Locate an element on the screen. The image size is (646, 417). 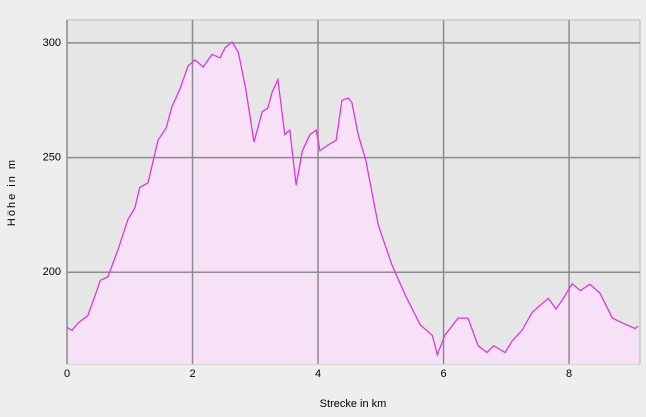
x-tick-label: 4 is located at coordinates (318, 374).